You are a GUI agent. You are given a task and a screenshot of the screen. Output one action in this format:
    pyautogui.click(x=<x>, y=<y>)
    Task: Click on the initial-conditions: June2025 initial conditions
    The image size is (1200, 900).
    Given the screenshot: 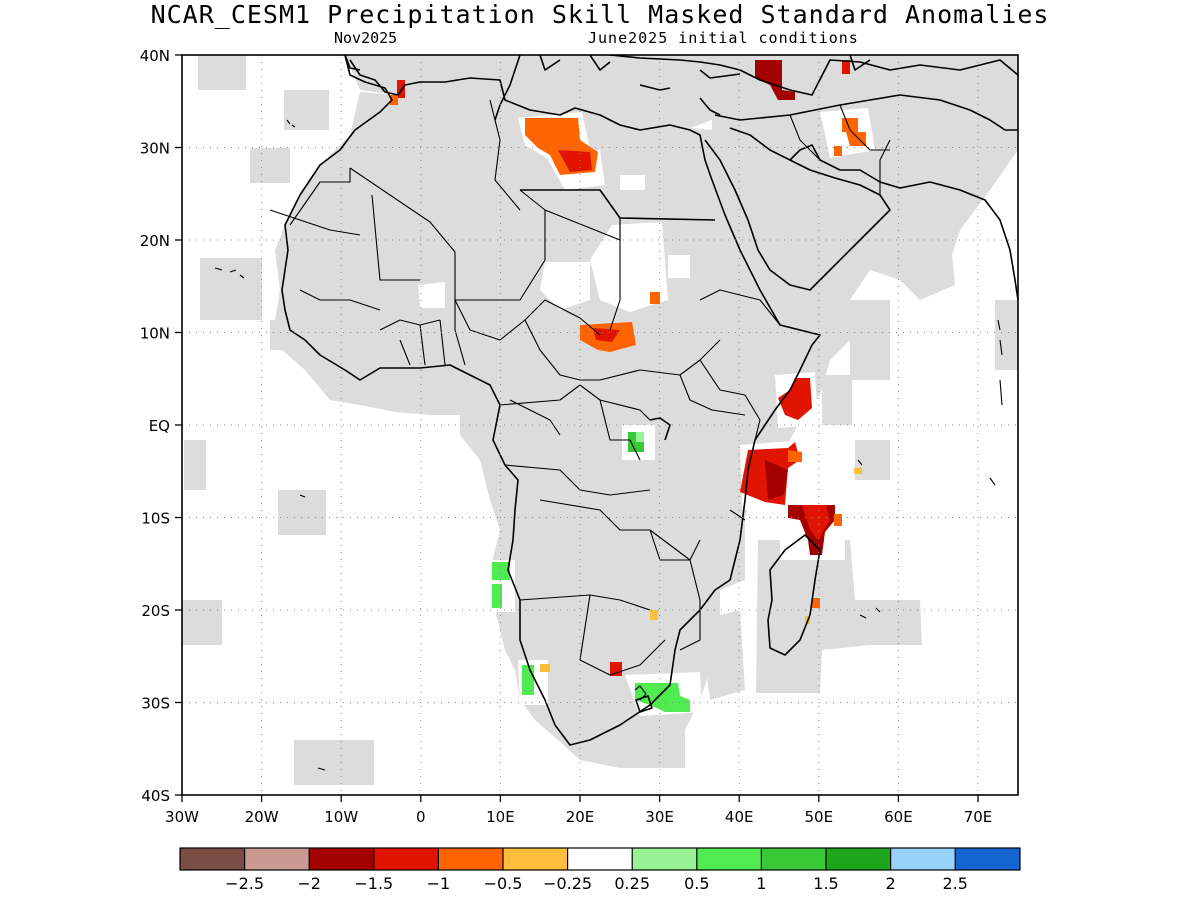 What is the action you would take?
    pyautogui.click(x=723, y=38)
    